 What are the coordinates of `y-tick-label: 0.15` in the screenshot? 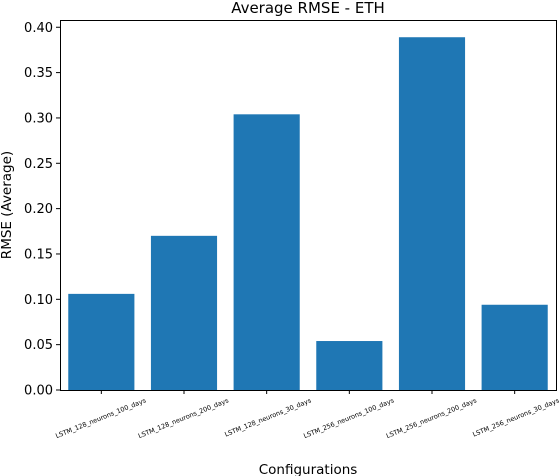 It's located at (38, 254).